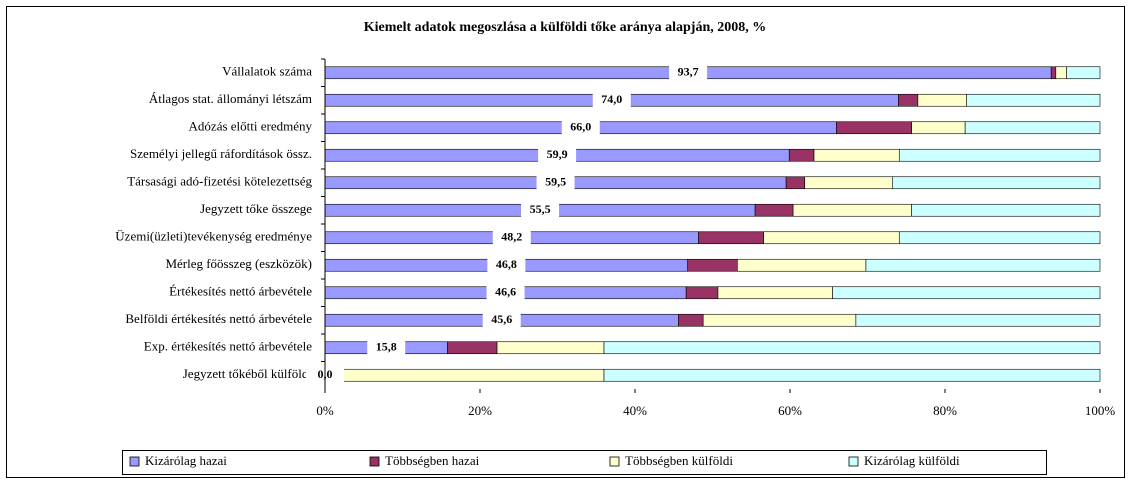  I want to click on y-tick-label: Exp. értékesítés nettó árbevétele, so click(228, 346).